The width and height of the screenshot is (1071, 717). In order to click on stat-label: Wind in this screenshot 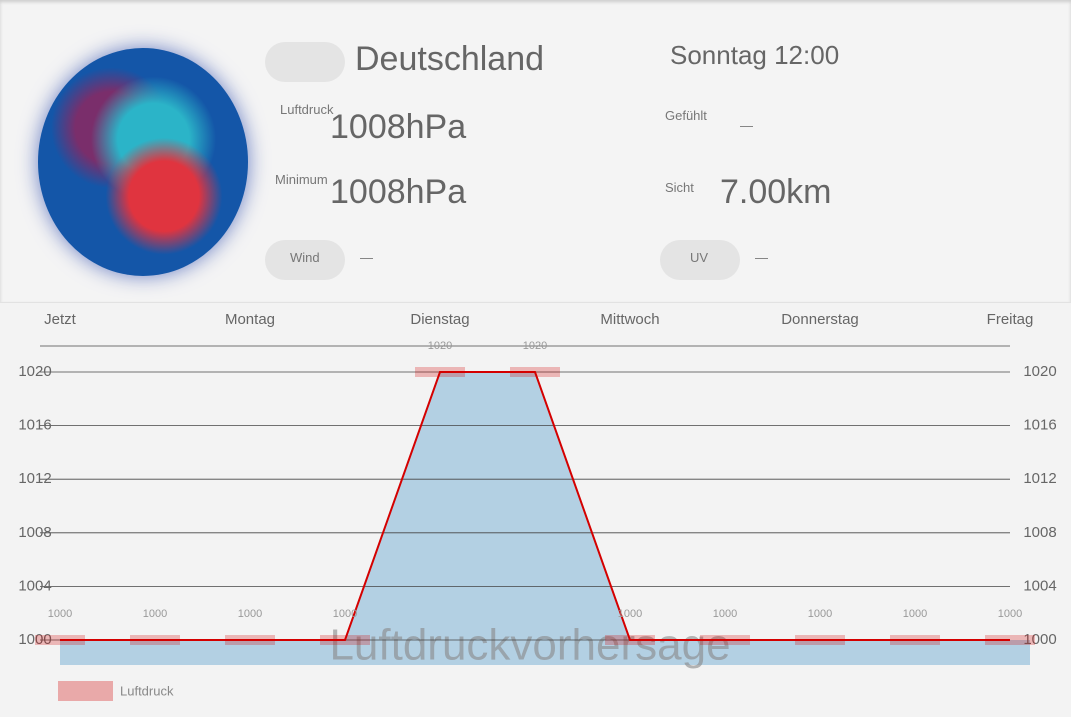, I will do `click(305, 257)`.